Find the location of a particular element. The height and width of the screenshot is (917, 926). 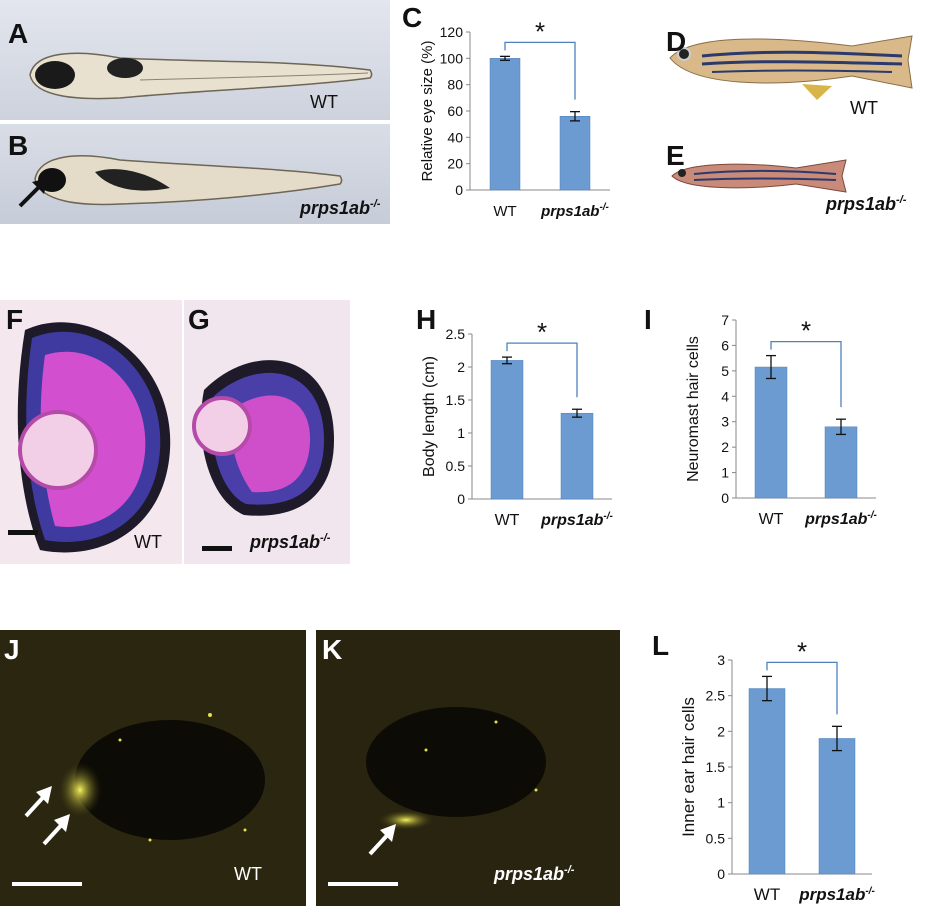

panel-g-genotype: prps1ab-/- is located at coordinates (290, 542).